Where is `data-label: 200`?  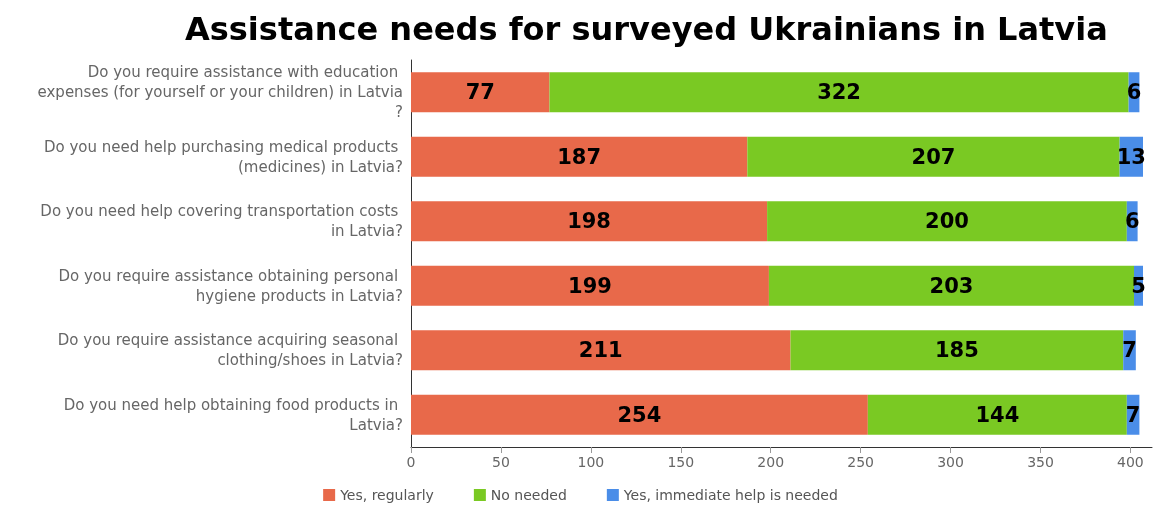 data-label: 200 is located at coordinates (947, 221).